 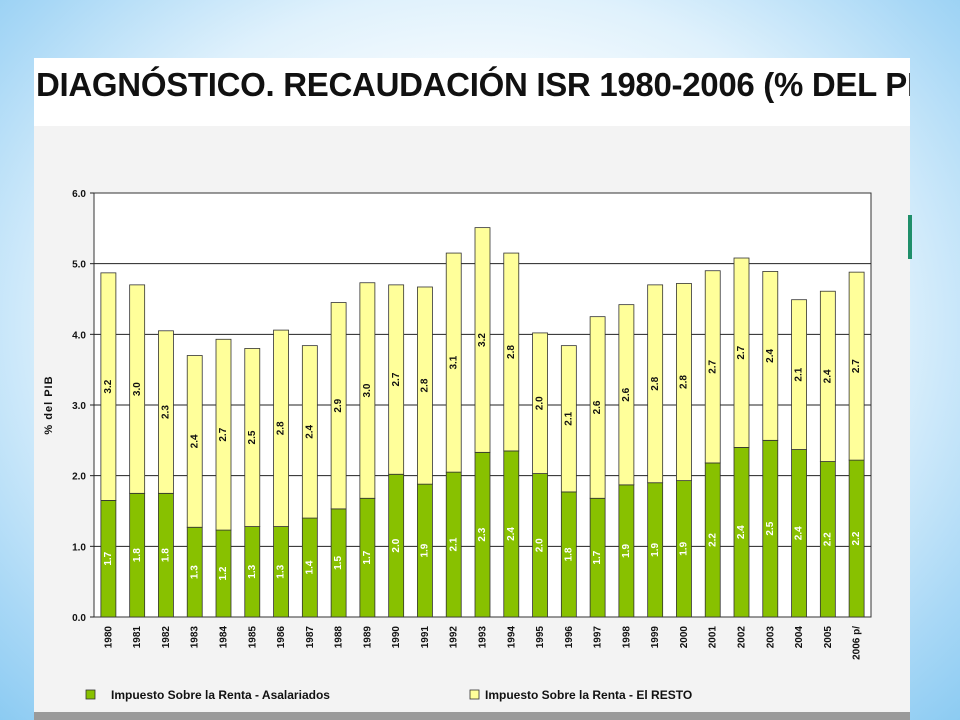 What do you see at coordinates (252, 637) in the screenshot?
I see `x-tick-label: 1985` at bounding box center [252, 637].